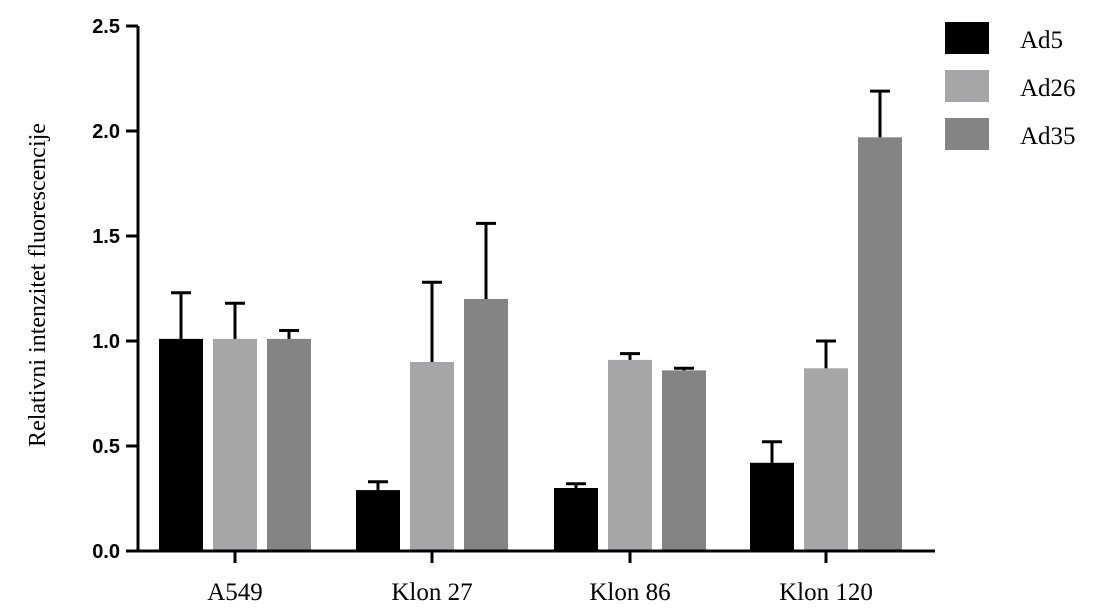 The image size is (1105, 615). Describe the element at coordinates (1048, 88) in the screenshot. I see `legend-label: Ad26` at that location.